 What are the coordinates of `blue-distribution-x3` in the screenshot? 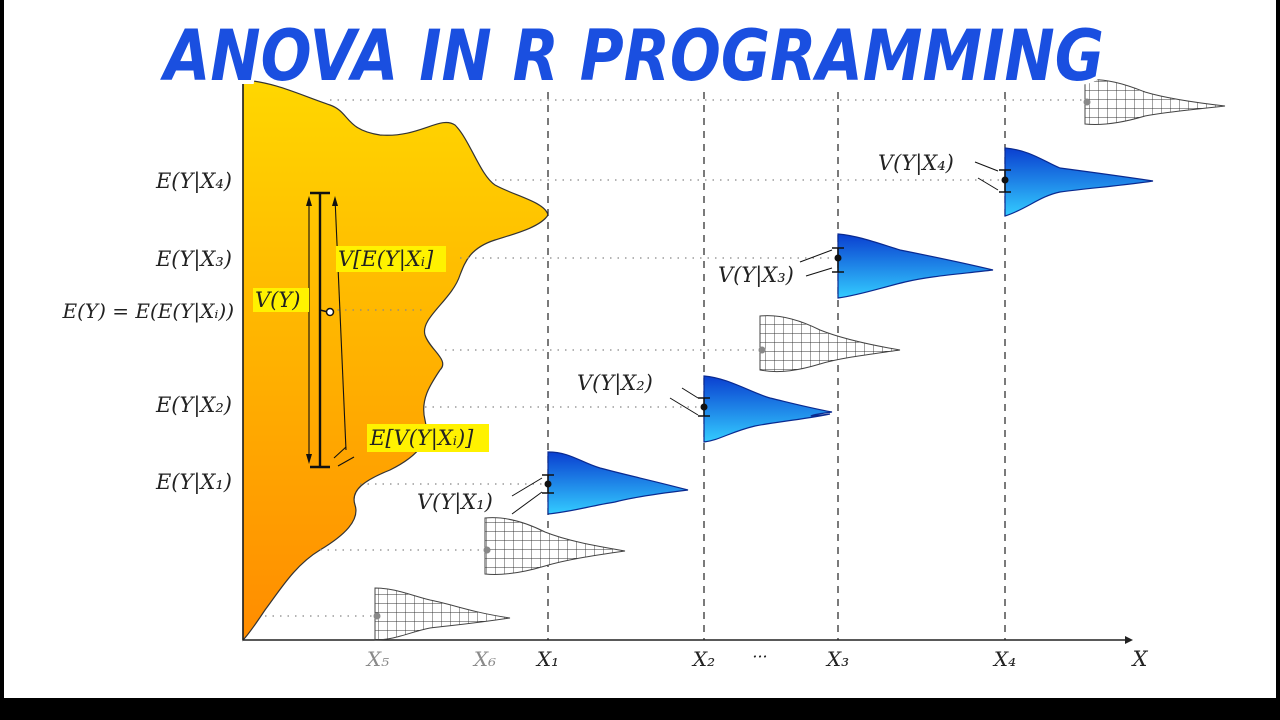 It's located at (915, 266).